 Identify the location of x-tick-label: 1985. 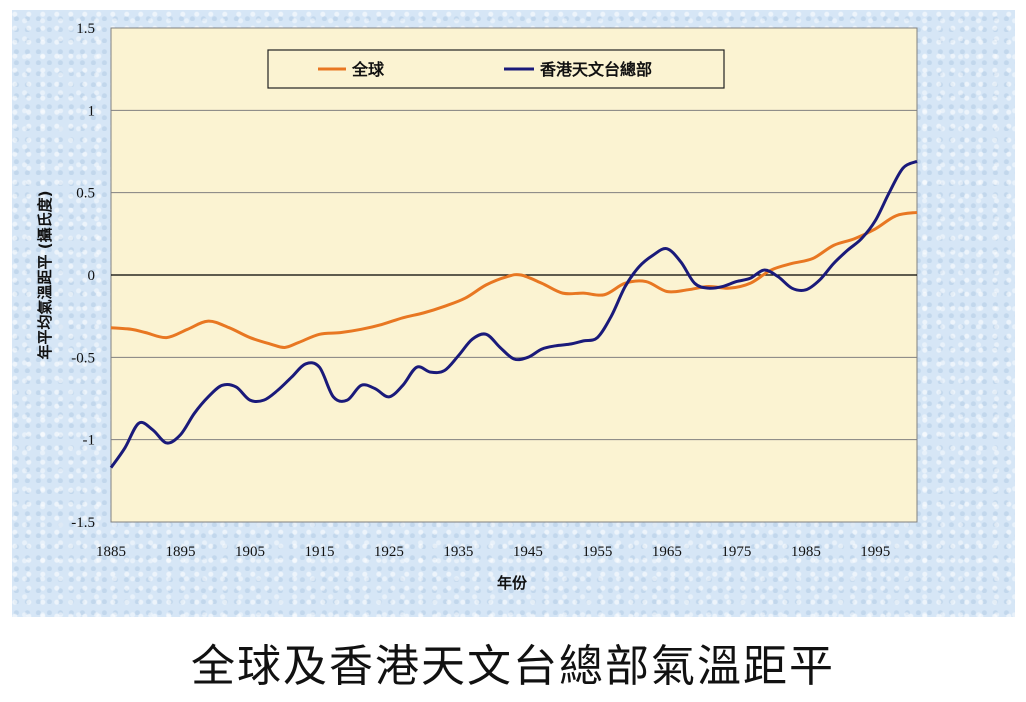
(806, 552).